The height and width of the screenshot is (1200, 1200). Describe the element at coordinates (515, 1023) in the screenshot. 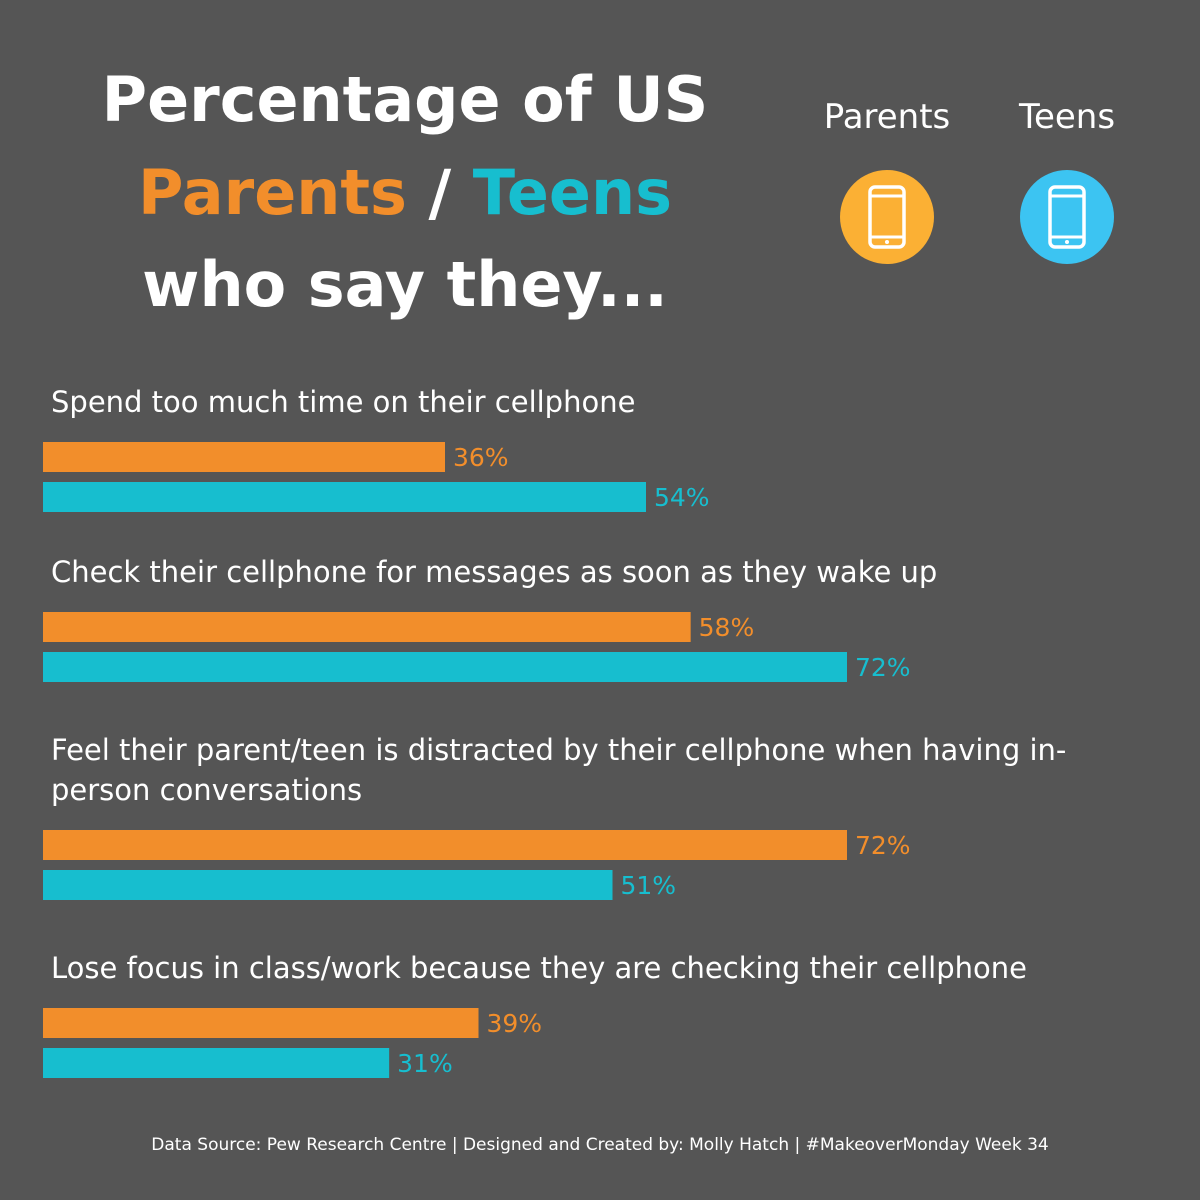

I see `parents-value-label: 39%` at that location.